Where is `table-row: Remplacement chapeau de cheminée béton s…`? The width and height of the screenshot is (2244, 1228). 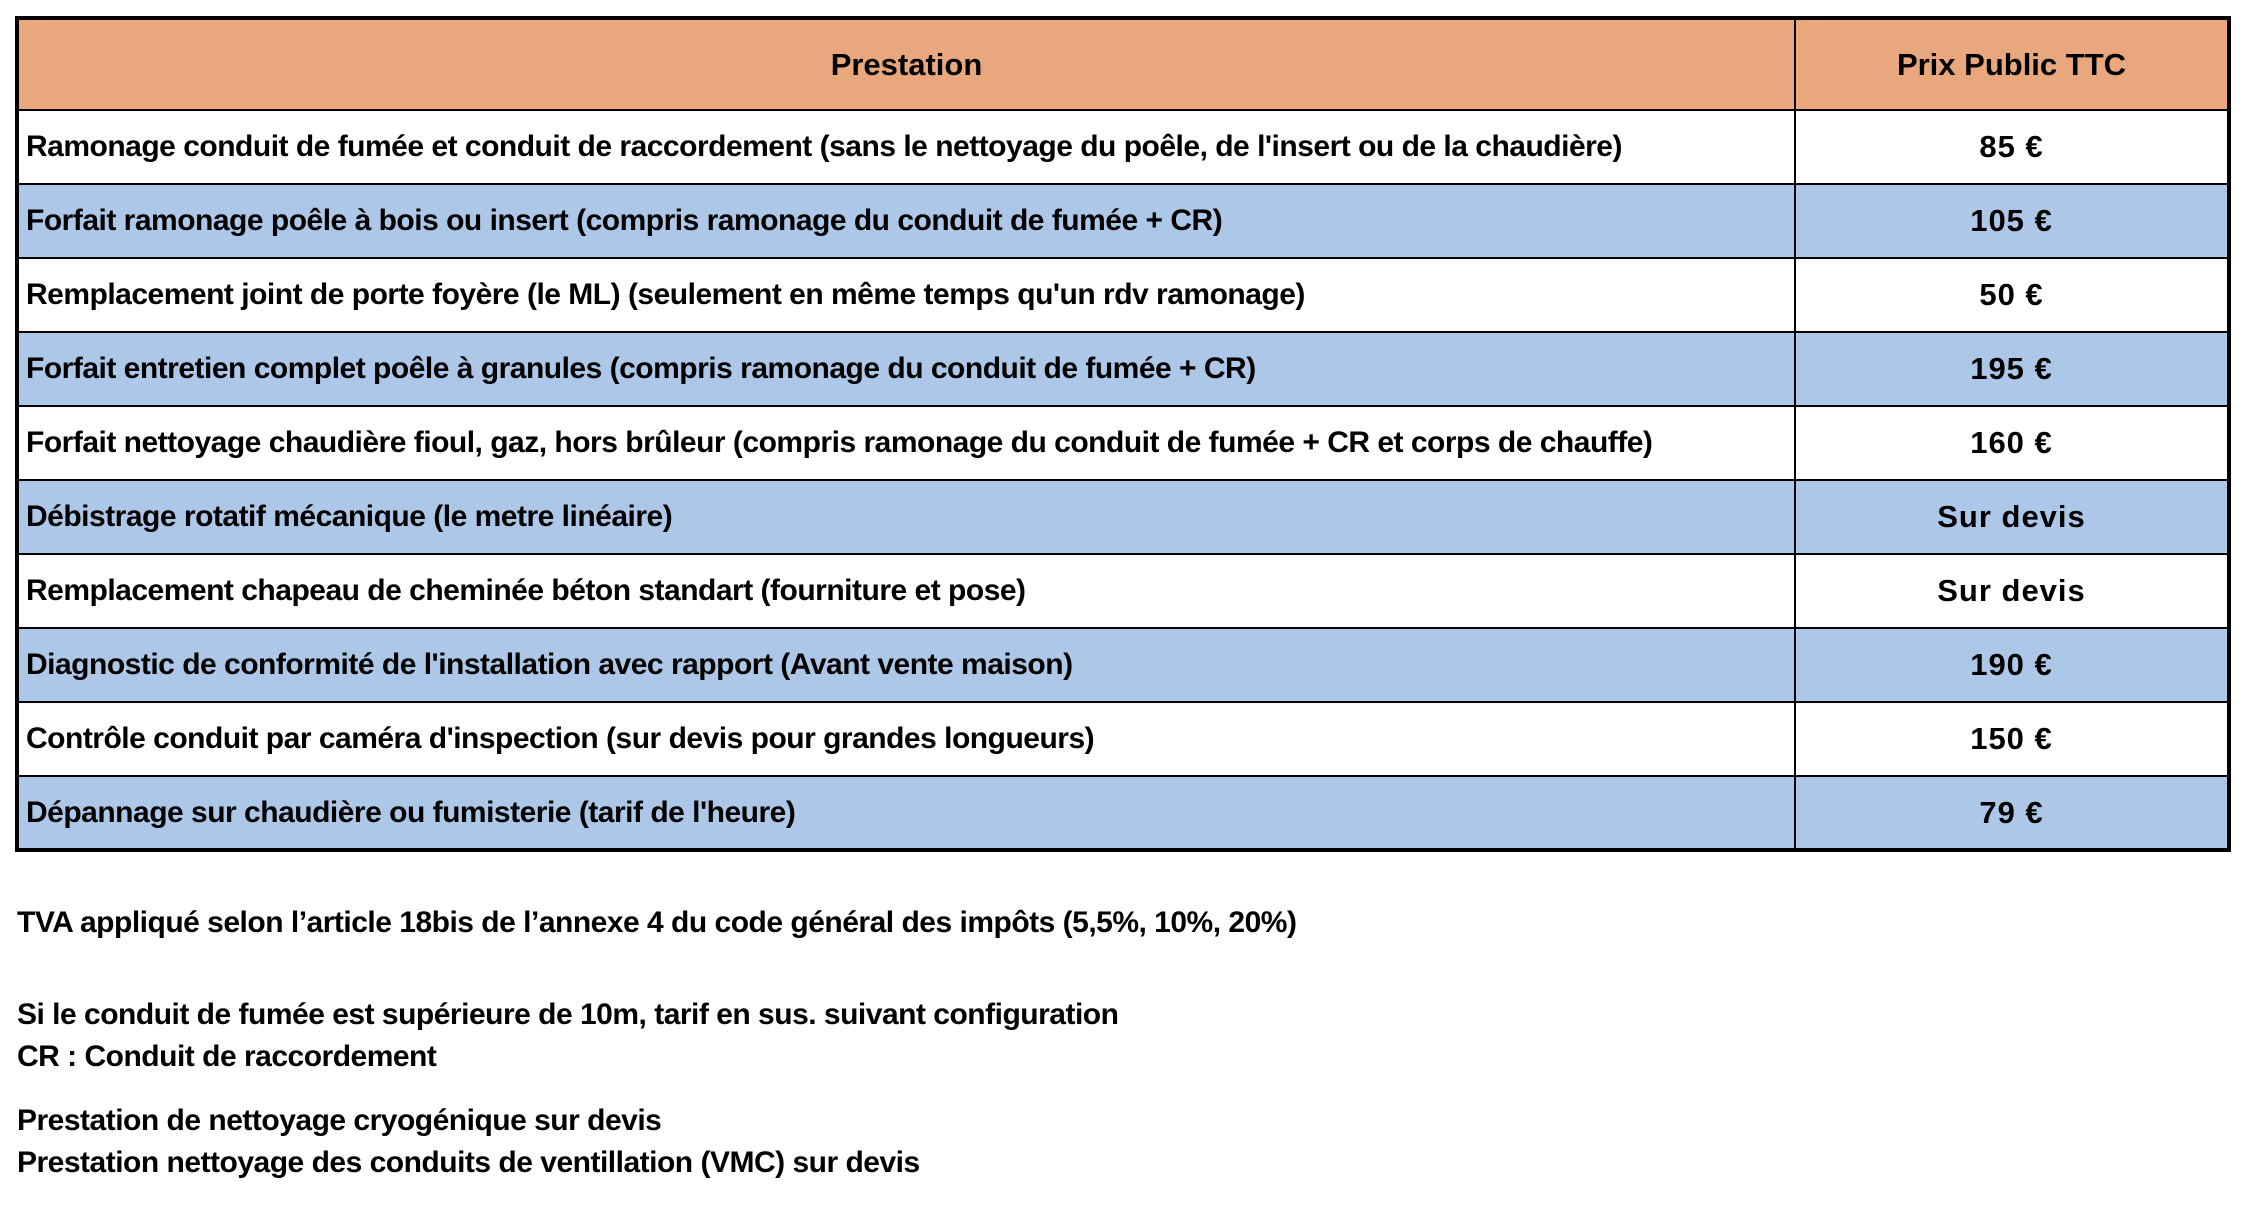
table-row: Remplacement chapeau de cheminée béton s… is located at coordinates (1123, 591).